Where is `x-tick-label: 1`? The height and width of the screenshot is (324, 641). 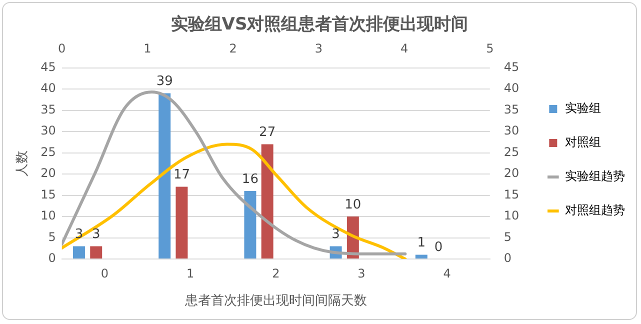
x-tick-label: 1 is located at coordinates (190, 273).